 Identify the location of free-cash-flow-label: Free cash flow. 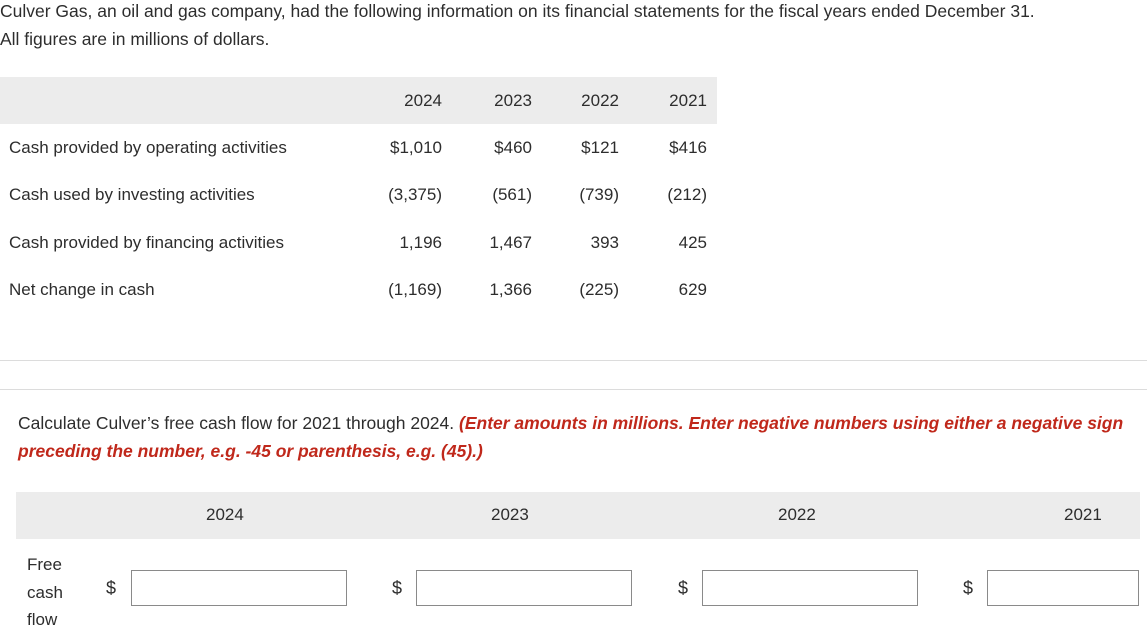
(45, 592).